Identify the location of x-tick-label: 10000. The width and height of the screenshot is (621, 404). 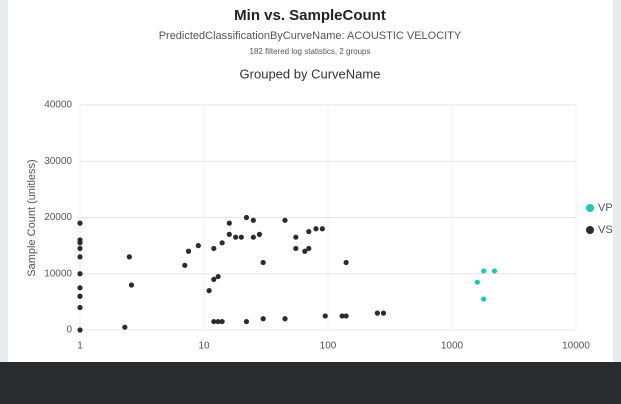
(576, 346).